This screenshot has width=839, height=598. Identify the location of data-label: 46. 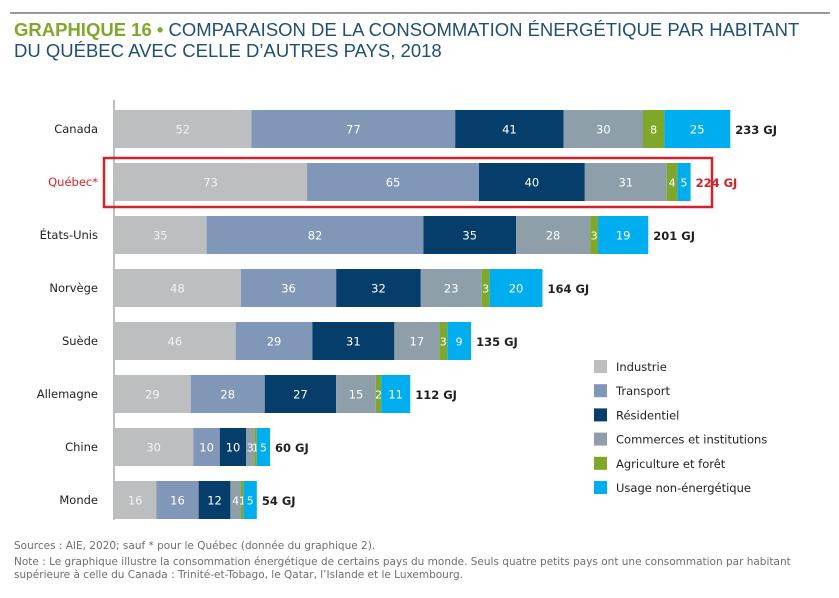
(175, 342).